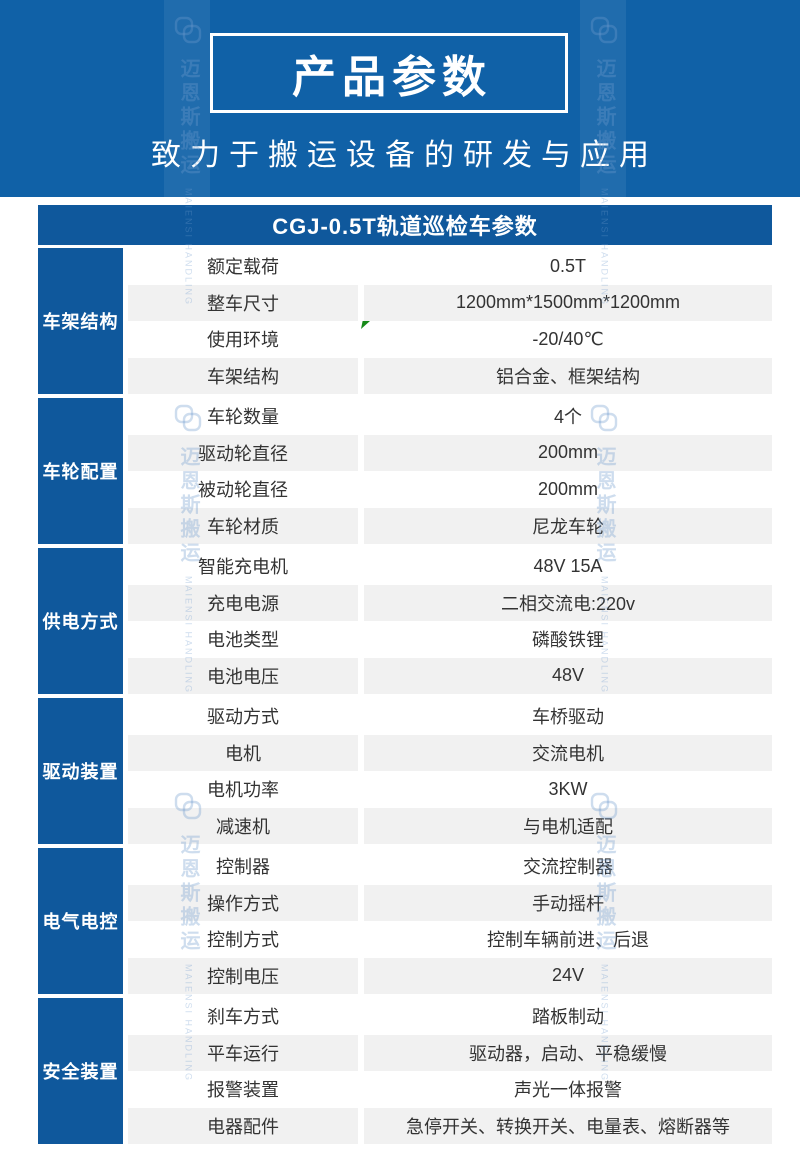  What do you see at coordinates (568, 940) in the screenshot?
I see `spec-value: 控制车辆前进、后退` at bounding box center [568, 940].